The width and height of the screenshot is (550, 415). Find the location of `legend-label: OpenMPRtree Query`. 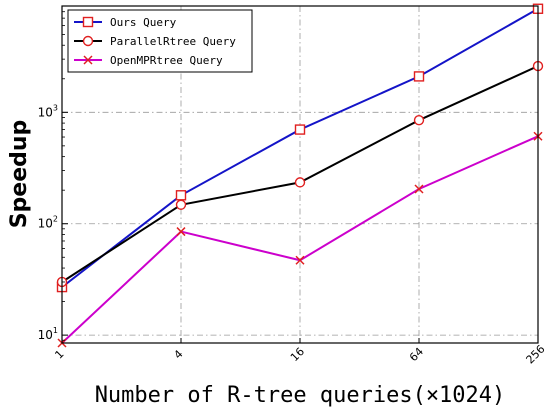

legend-label: OpenMPRtree Query is located at coordinates (166, 60).